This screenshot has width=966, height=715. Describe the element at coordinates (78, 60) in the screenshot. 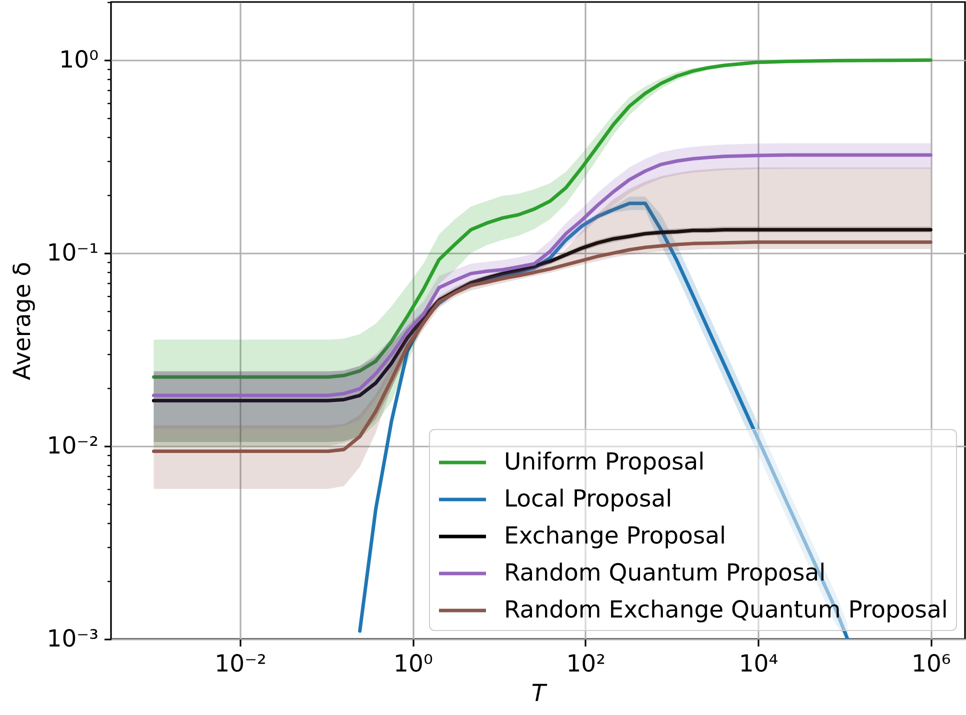

I see `y-tick-label: 10⁰` at that location.